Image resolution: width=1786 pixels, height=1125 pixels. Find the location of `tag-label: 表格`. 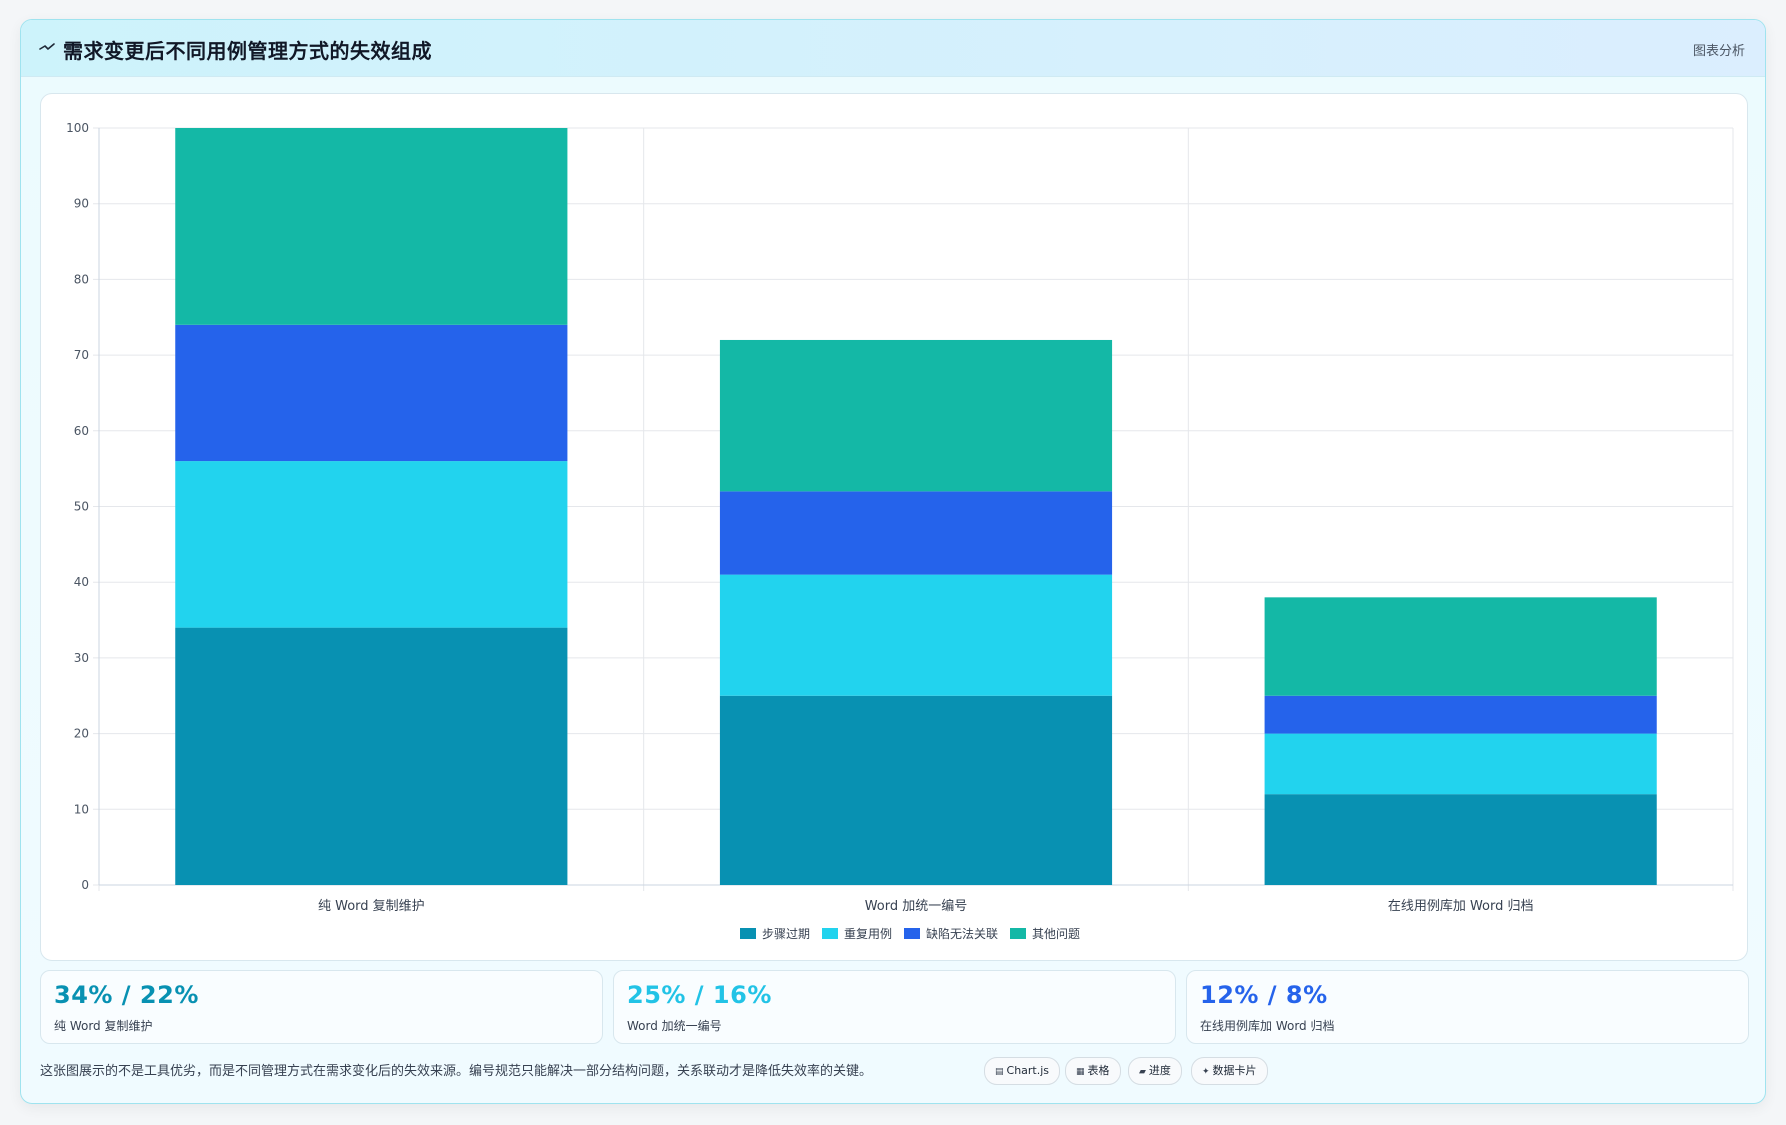

tag-label: 表格 is located at coordinates (1098, 1070).